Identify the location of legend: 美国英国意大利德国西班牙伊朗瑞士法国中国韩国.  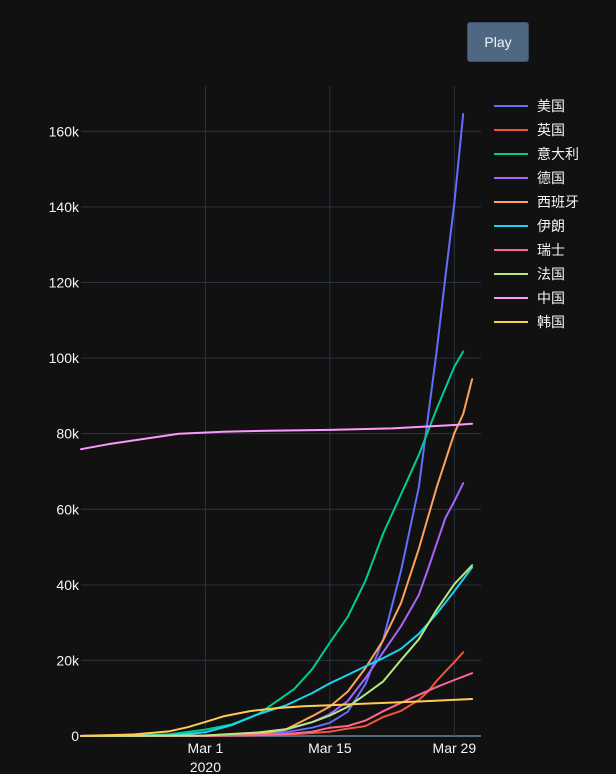
(553, 214).